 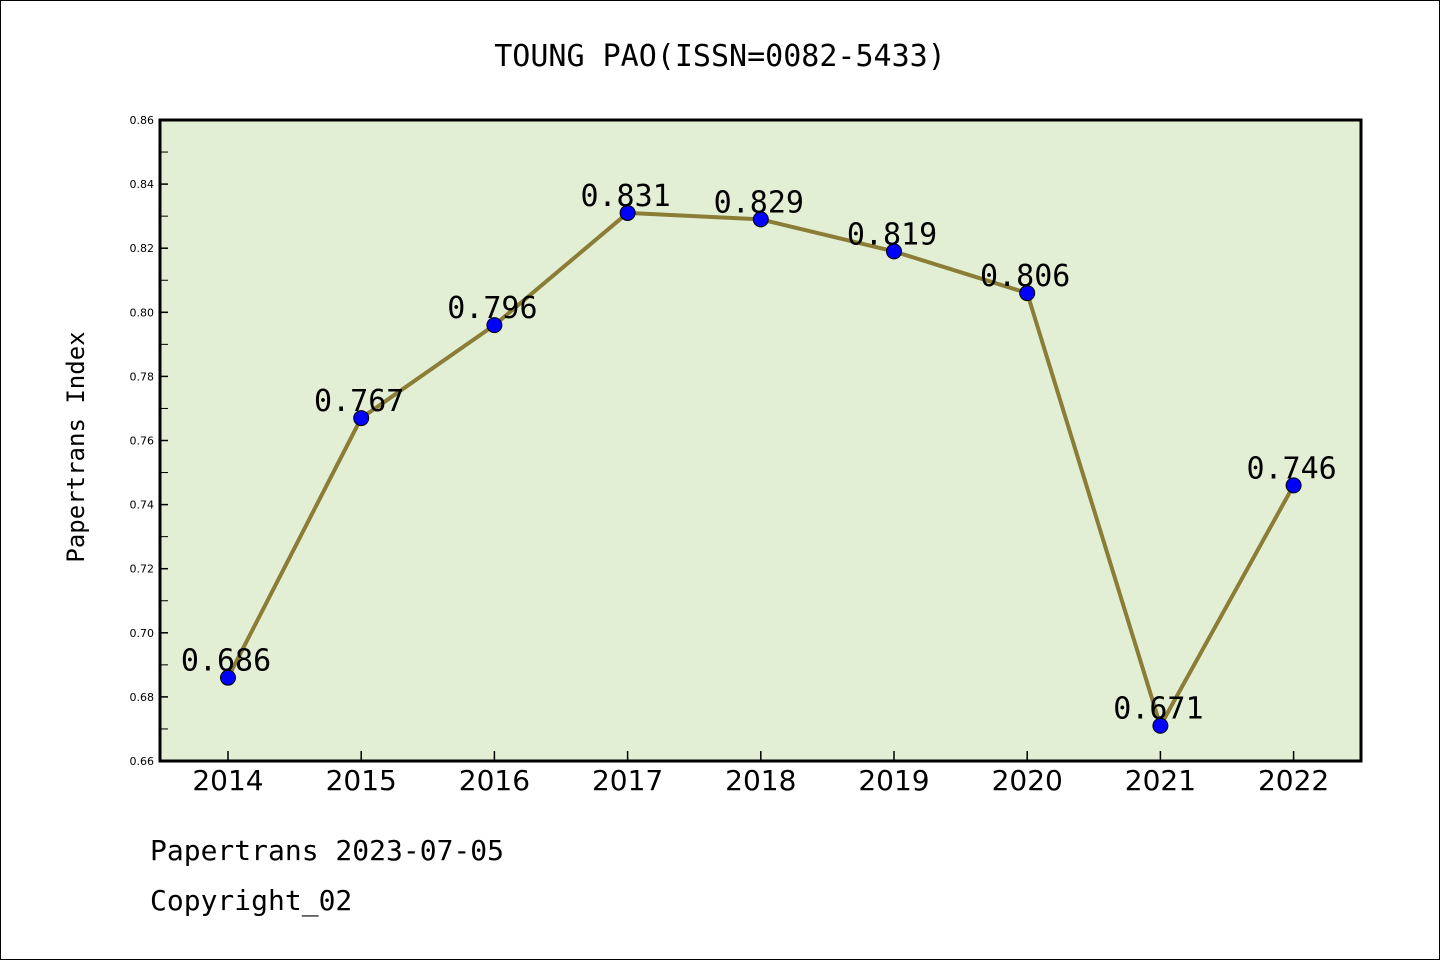 I want to click on x-tick-label: 2015, so click(x=361, y=780).